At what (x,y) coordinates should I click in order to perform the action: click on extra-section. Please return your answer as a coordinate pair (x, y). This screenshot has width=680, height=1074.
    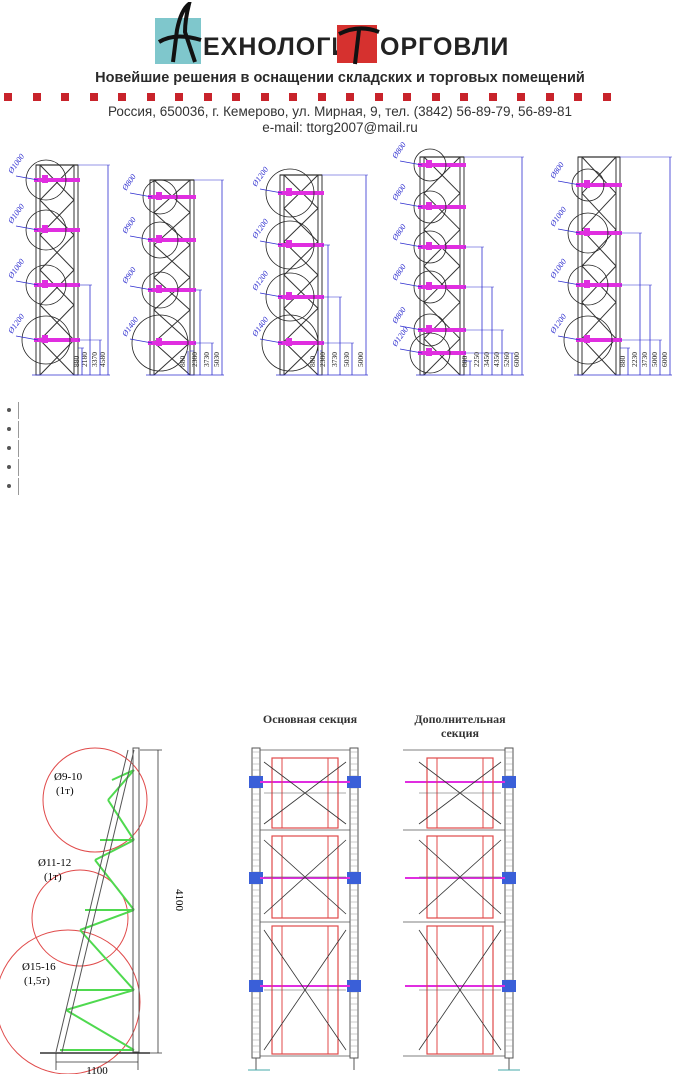
    Looking at the image, I should click on (459, 908).